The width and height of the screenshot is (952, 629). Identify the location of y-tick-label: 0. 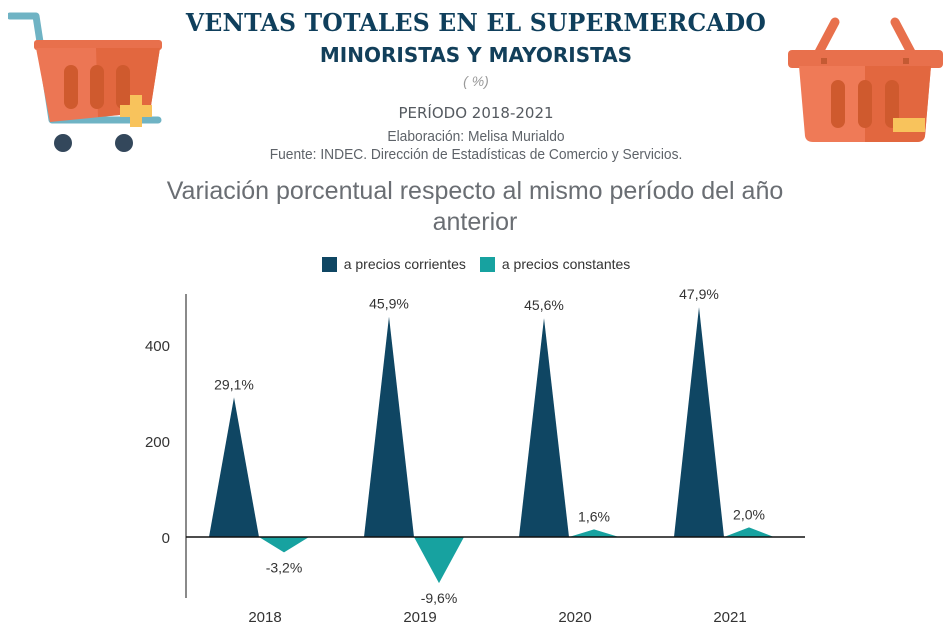
(166, 538).